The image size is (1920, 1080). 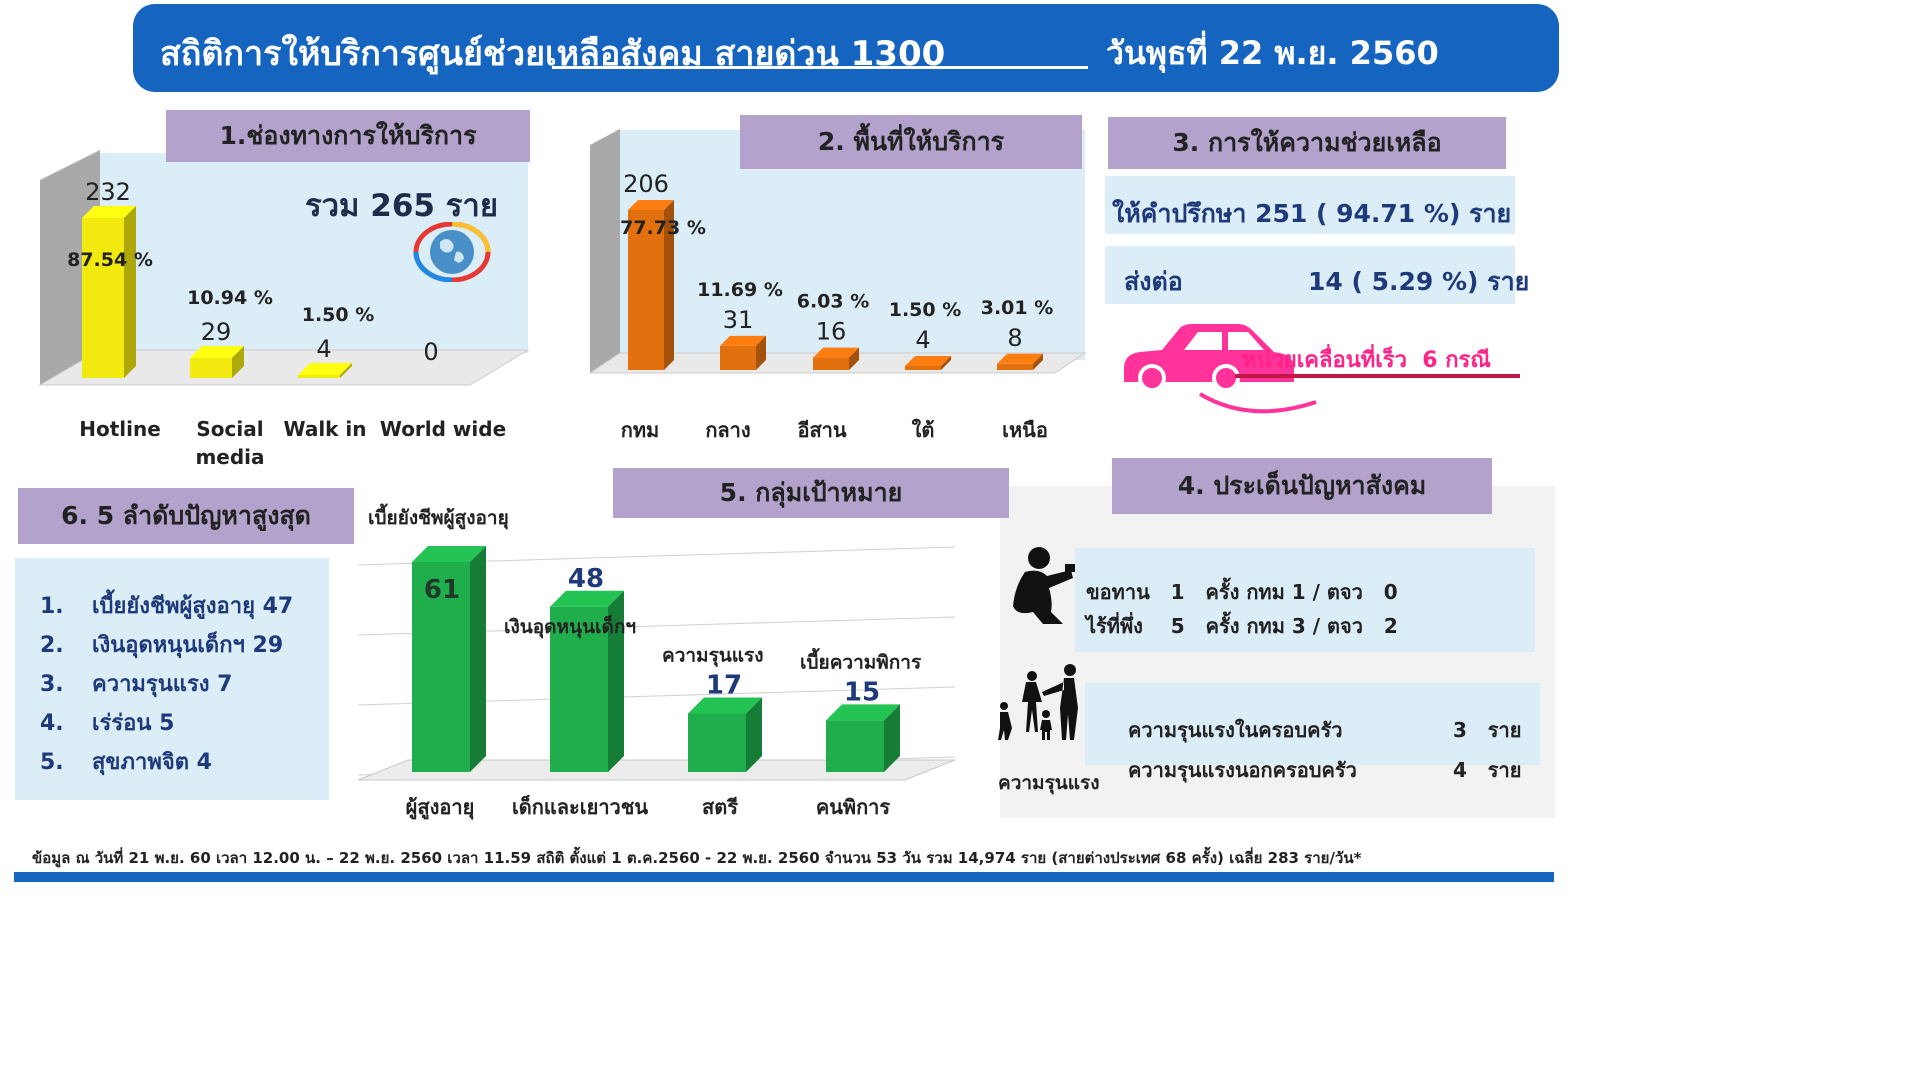 What do you see at coordinates (605, 251) in the screenshot?
I see `chart2-wall` at bounding box center [605, 251].